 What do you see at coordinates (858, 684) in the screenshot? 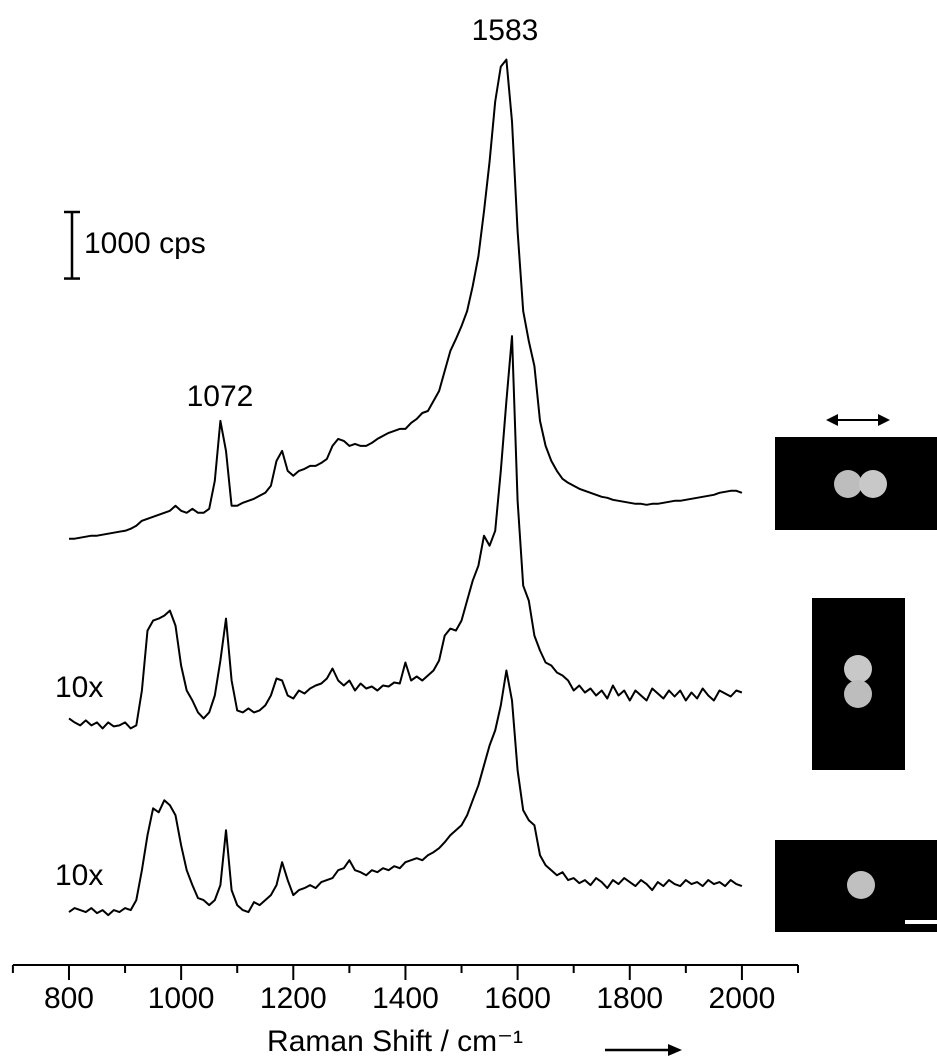
I see `inset-dimer-vertical` at bounding box center [858, 684].